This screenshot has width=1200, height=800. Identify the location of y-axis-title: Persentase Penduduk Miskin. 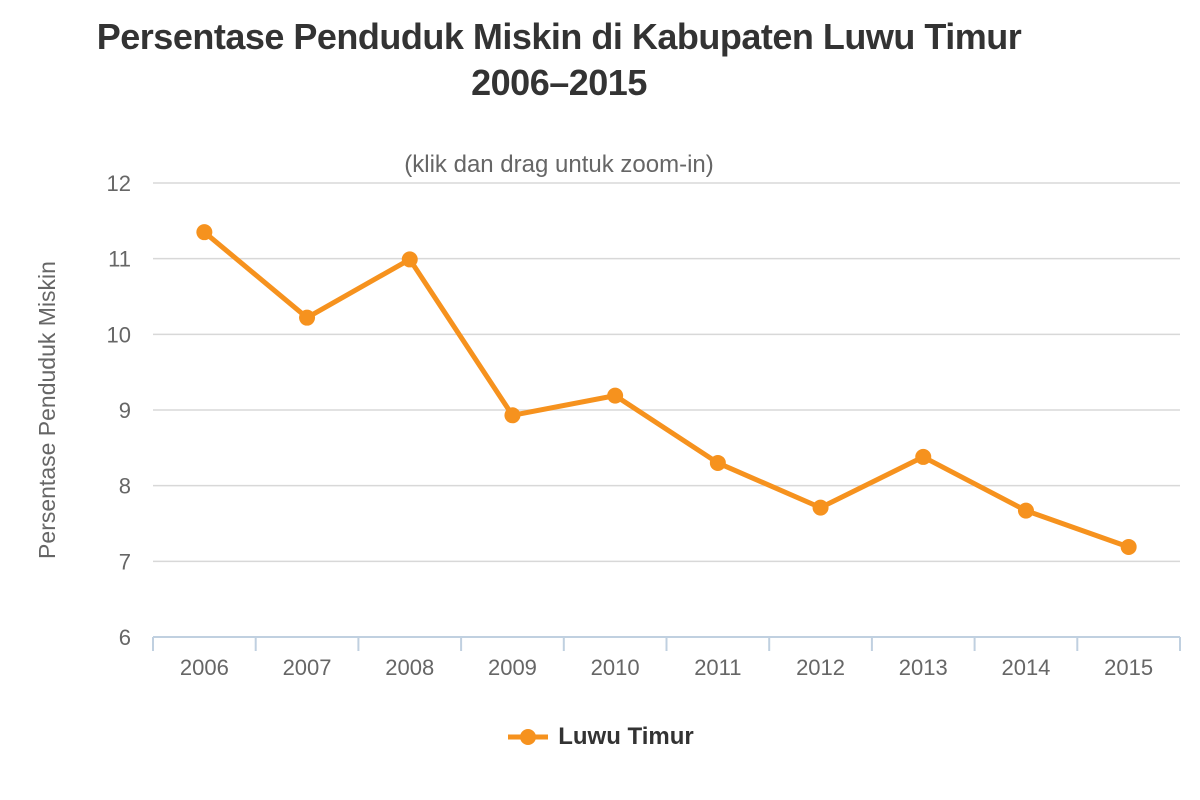
(47, 410).